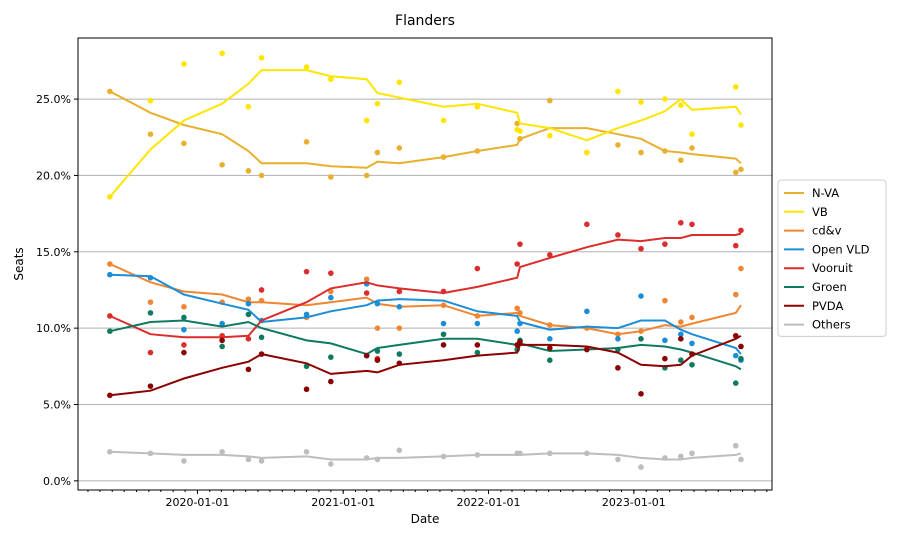 The height and width of the screenshot is (544, 900). I want to click on x-tick-label: 2022-01-01, so click(489, 502).